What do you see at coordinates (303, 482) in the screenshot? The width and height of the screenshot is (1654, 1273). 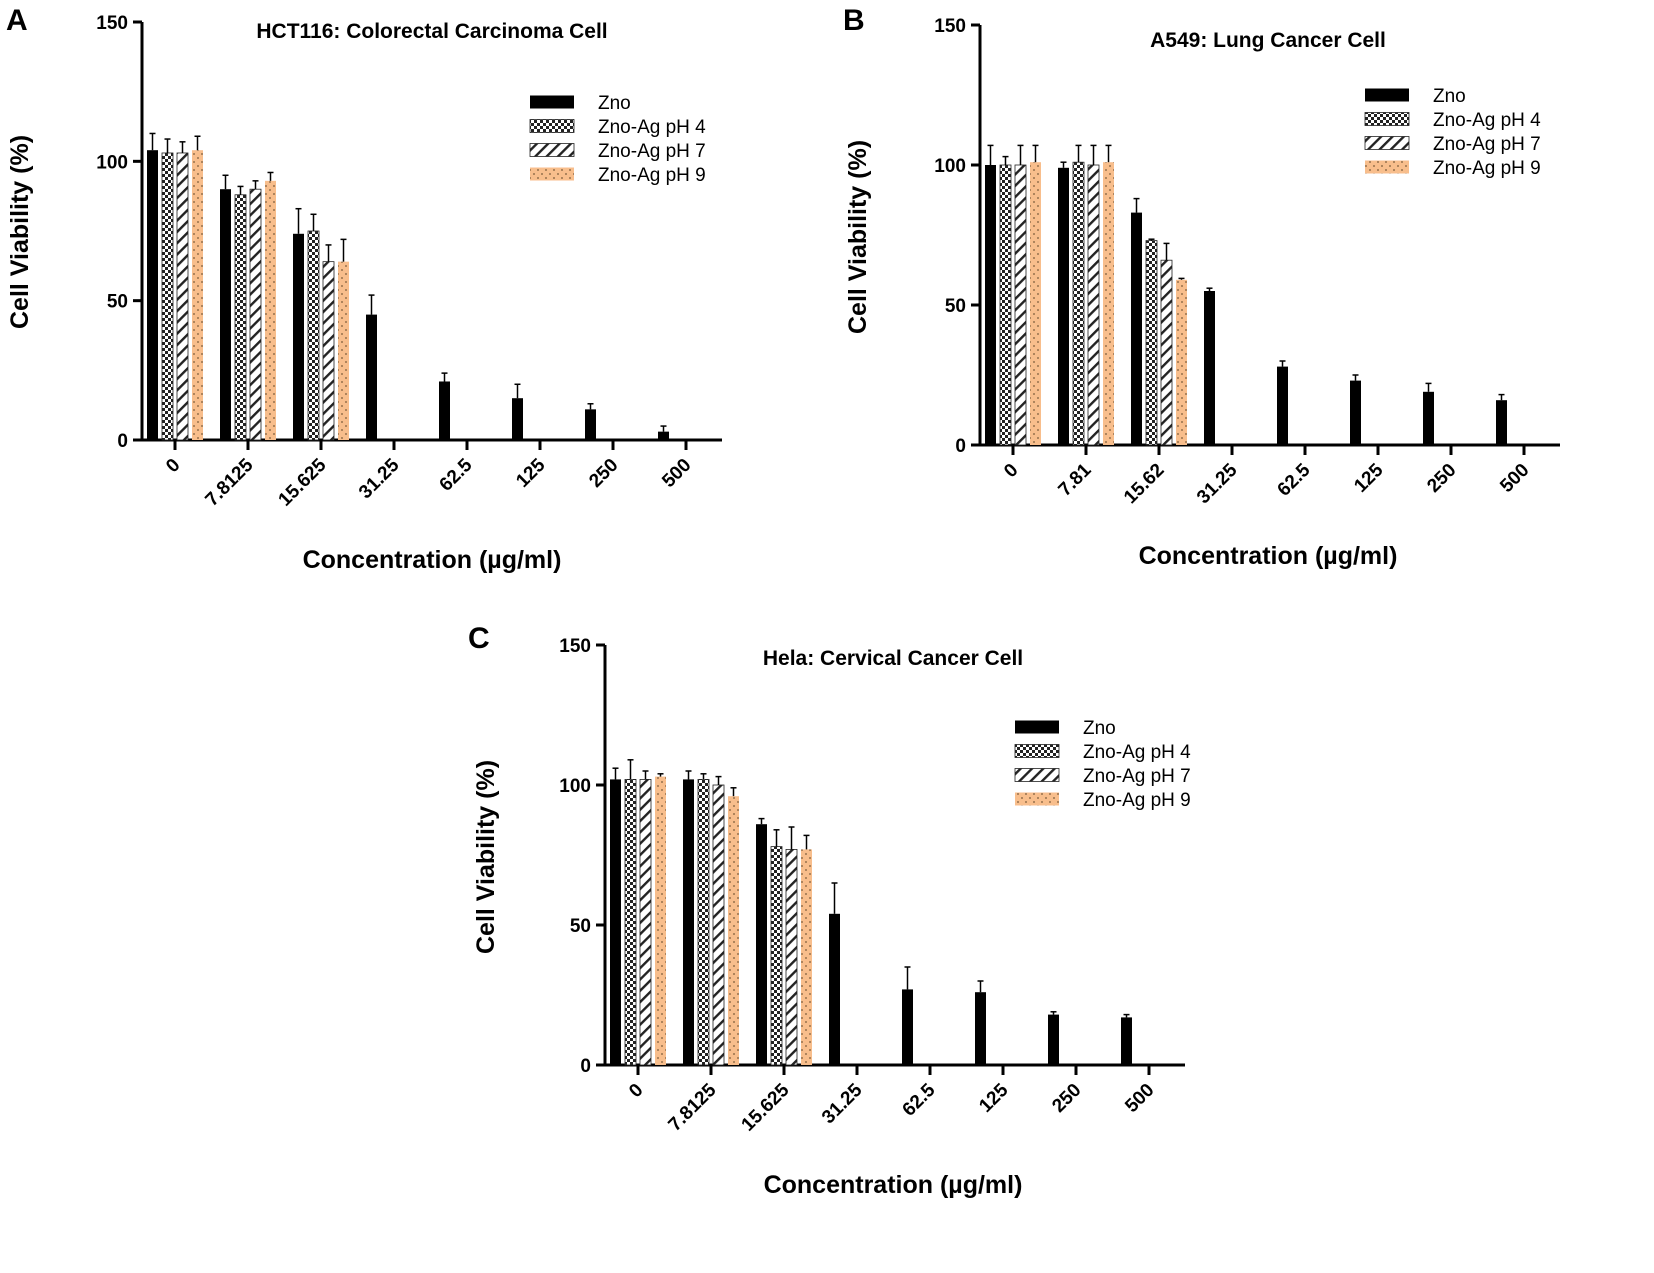 I see `x-tick-label: 15.625` at bounding box center [303, 482].